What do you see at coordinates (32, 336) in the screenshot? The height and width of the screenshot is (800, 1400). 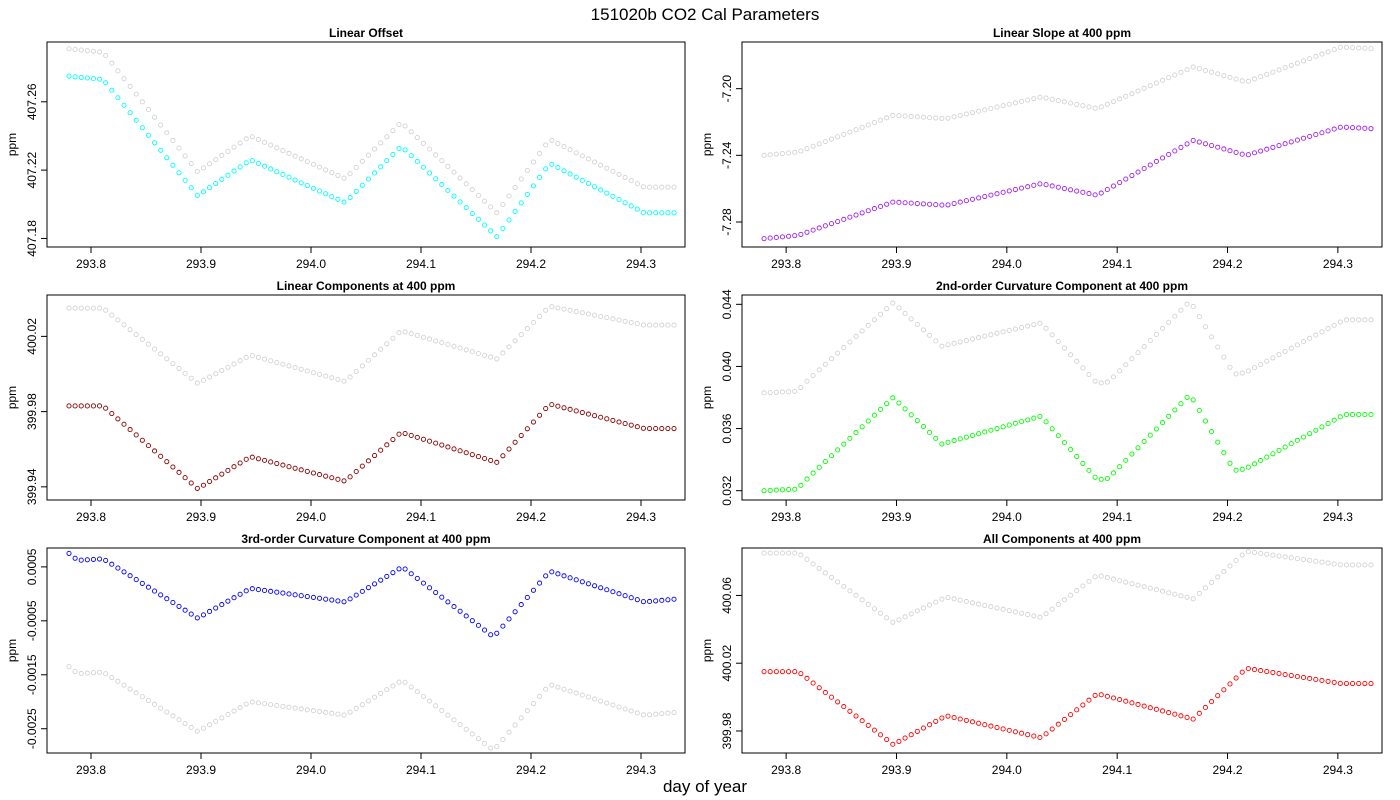 I see `y-tick-label: 400.02` at bounding box center [32, 336].